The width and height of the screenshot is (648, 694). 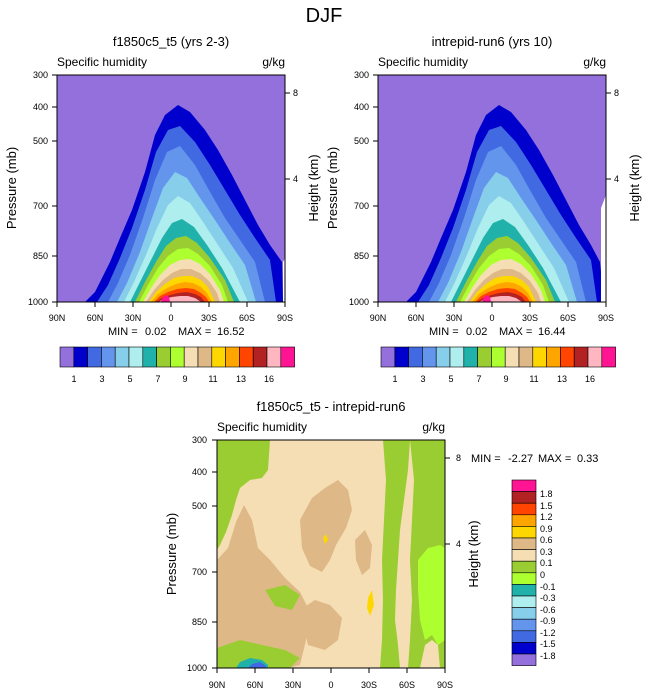 I want to click on panel-3-cbar-label-1: 1.5, so click(x=546, y=506).